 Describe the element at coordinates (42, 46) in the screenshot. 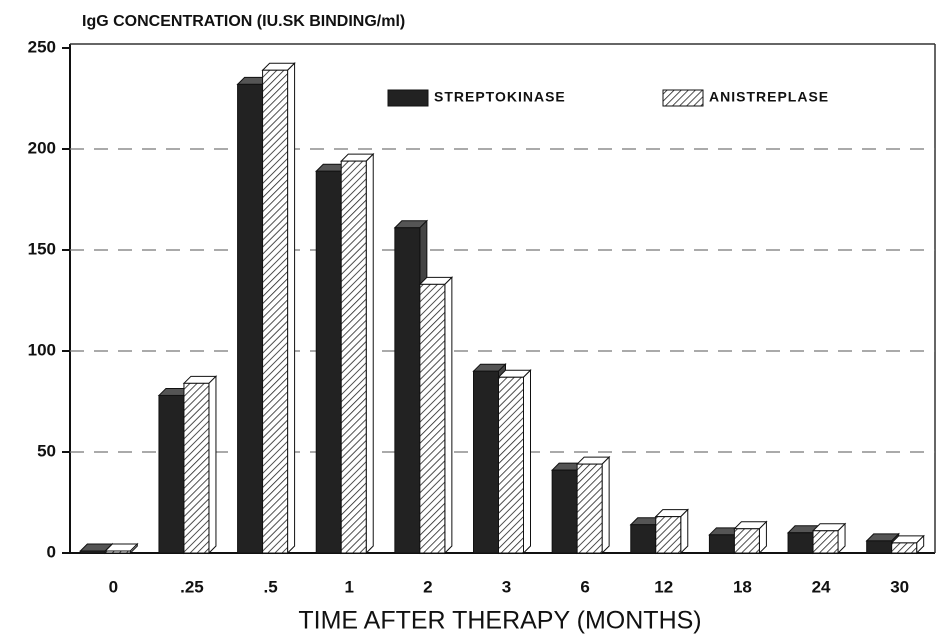

I see `y-tick-label: 250` at that location.